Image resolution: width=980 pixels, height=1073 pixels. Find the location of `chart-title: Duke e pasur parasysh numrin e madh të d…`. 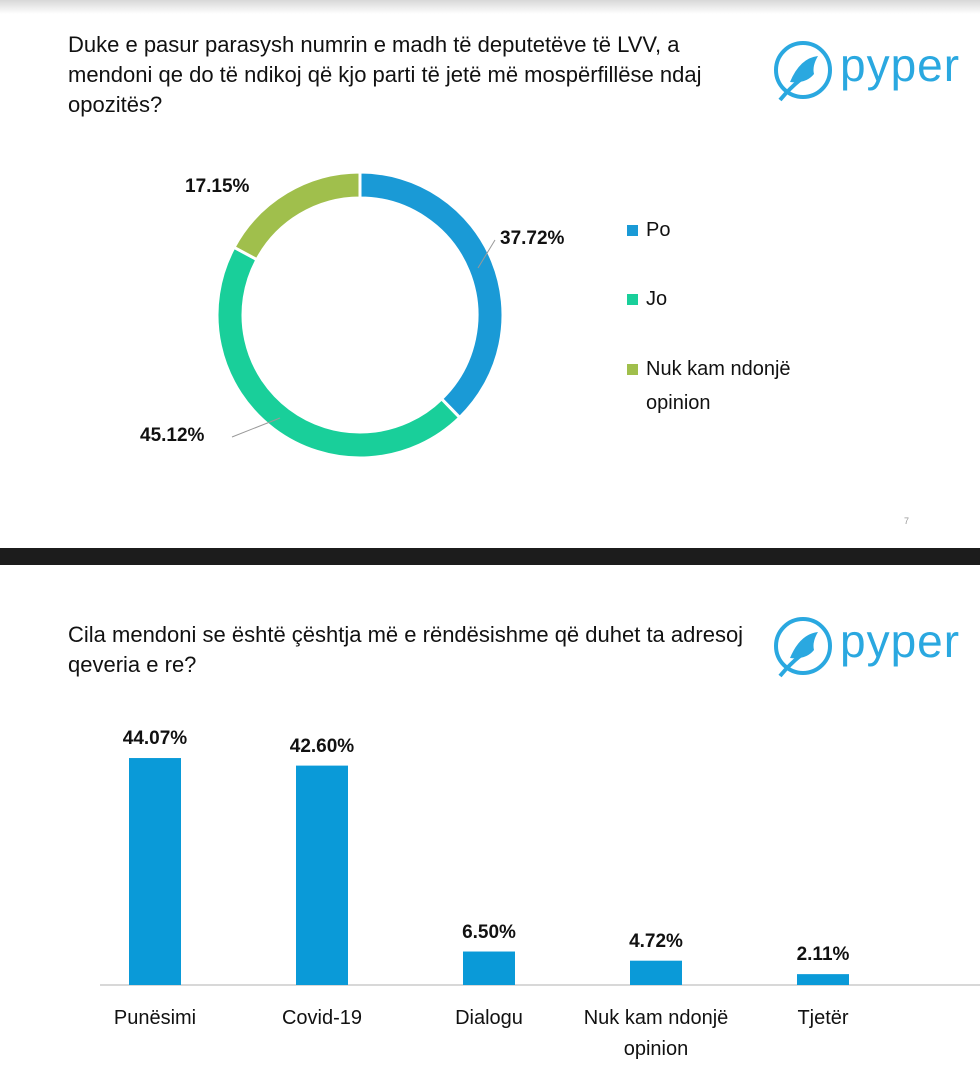

chart-title: Duke e pasur parasysh numrin e madh të d… is located at coordinates (385, 74).